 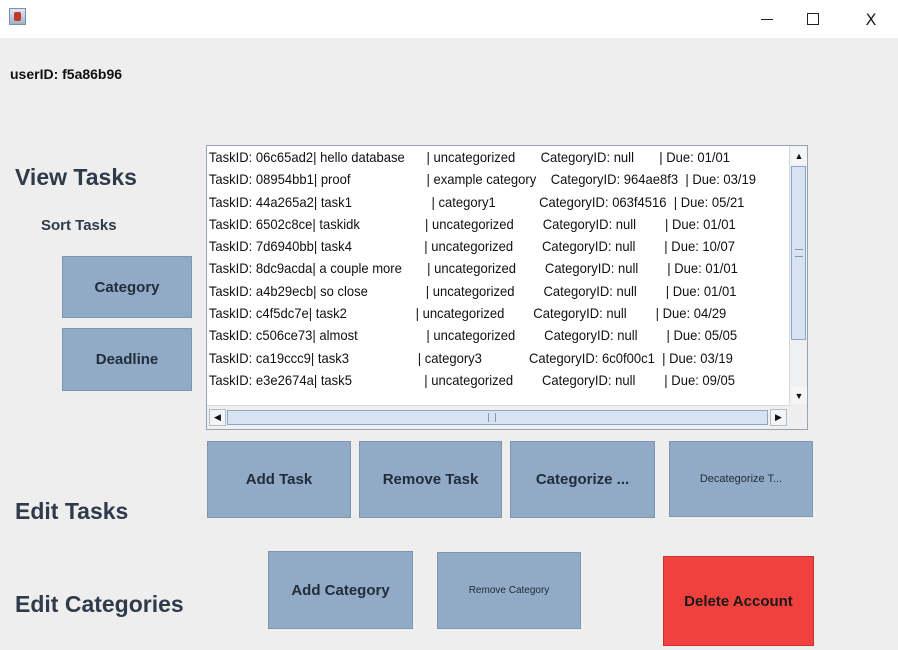 What do you see at coordinates (799, 395) in the screenshot?
I see `scroll-down-arrow-icon: ▼` at bounding box center [799, 395].